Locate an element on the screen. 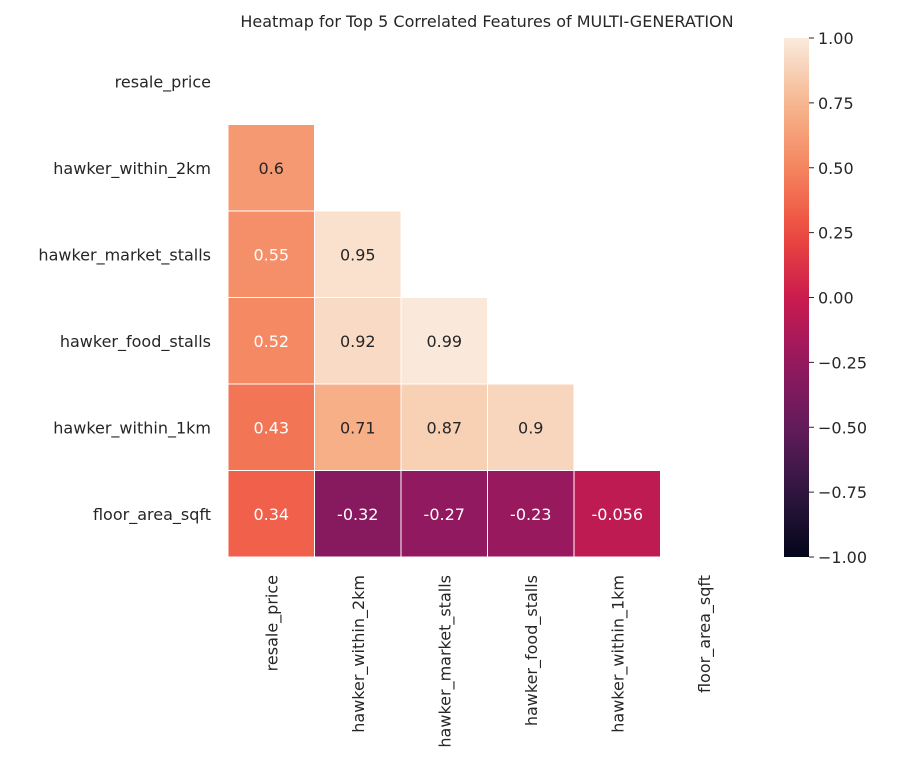  cell-annotation: 0.6 is located at coordinates (271, 168).